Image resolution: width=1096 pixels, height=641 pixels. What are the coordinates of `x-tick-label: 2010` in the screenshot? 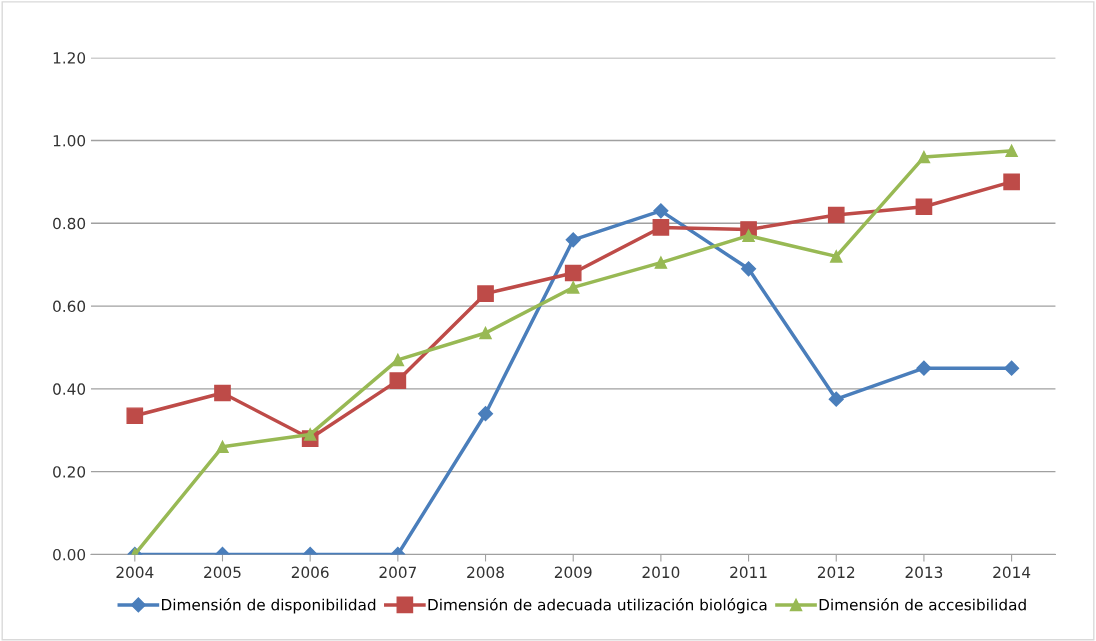 It's located at (661, 572).